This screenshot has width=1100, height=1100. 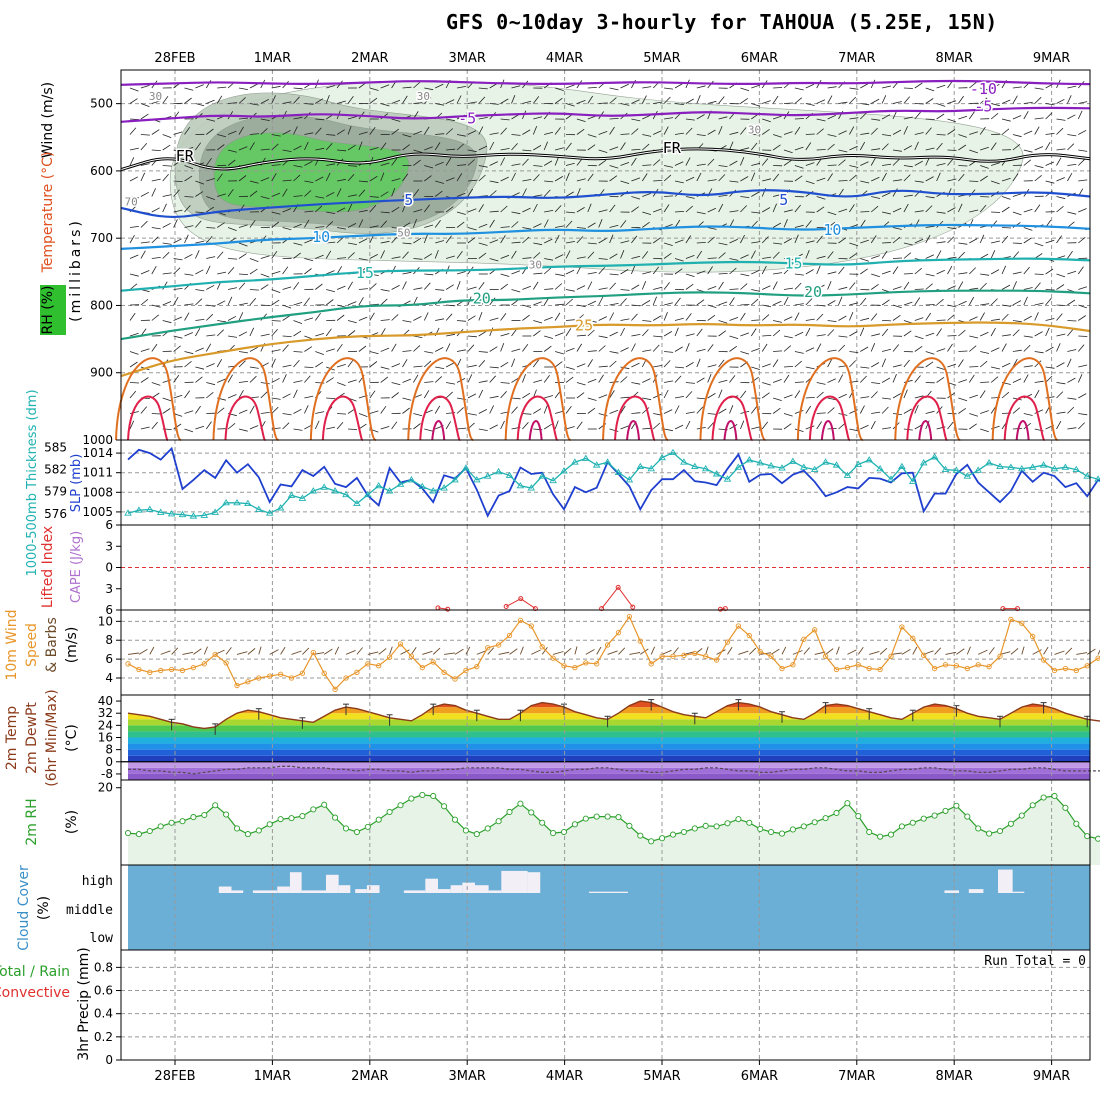 What do you see at coordinates (605, 1005) in the screenshot?
I see `panel-frame` at bounding box center [605, 1005].